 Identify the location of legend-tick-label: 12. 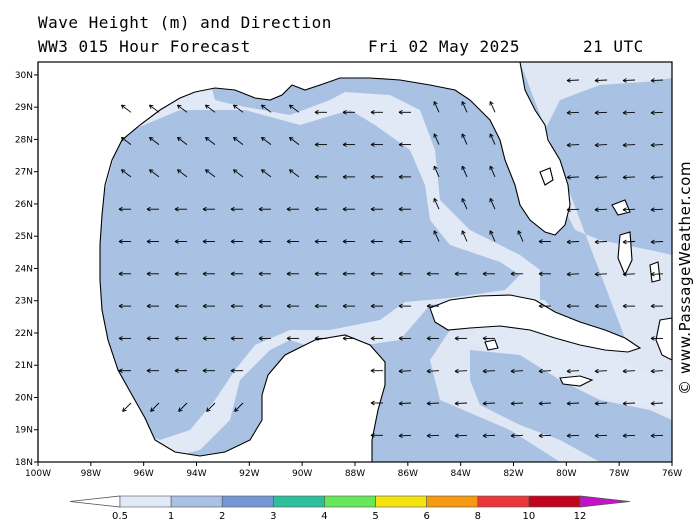
(580, 516).